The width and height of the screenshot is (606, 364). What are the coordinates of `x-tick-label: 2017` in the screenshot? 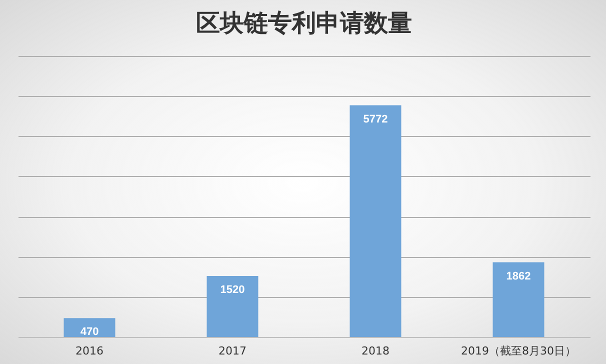 It's located at (232, 351).